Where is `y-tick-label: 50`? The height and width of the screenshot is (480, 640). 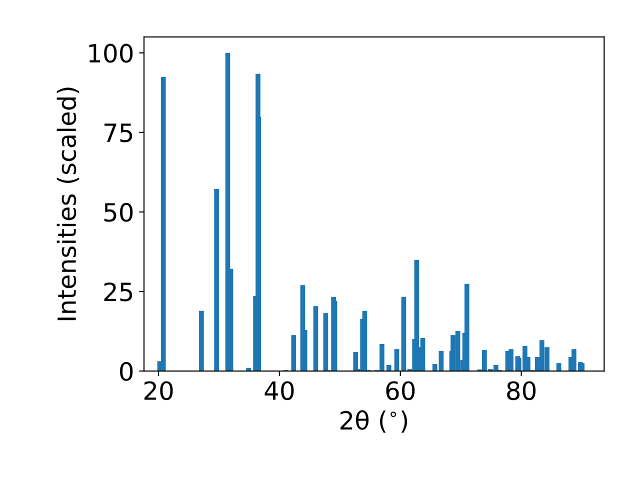 y-tick-label: 50 is located at coordinates (118, 212).